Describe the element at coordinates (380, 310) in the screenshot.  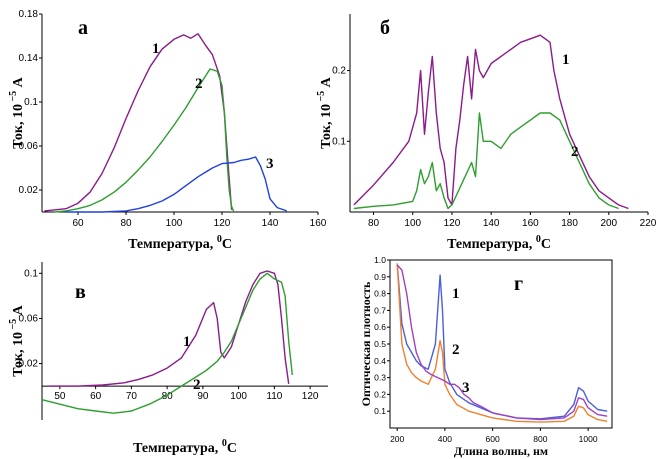
I see `y-tick-label: 0.7` at that location.